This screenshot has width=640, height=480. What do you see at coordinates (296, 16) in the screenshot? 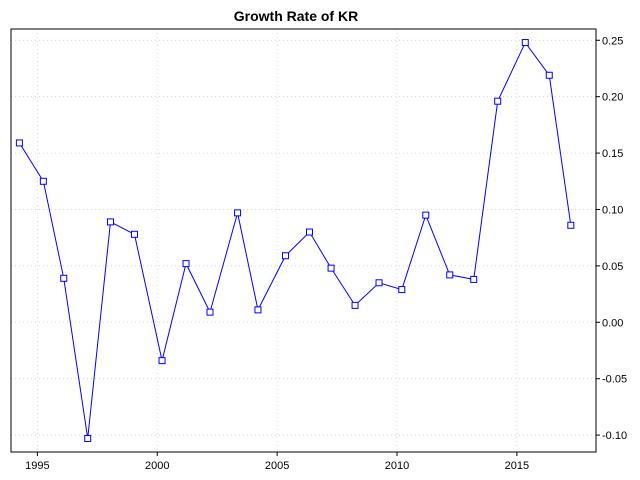
I see `chart-title: Growth Rate of KR` at bounding box center [296, 16].